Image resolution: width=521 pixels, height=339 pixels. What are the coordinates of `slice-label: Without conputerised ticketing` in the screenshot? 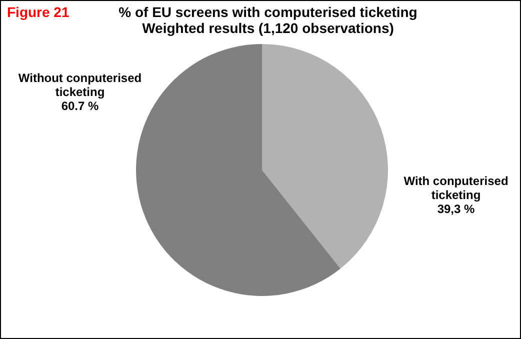 It's located at (80, 85).